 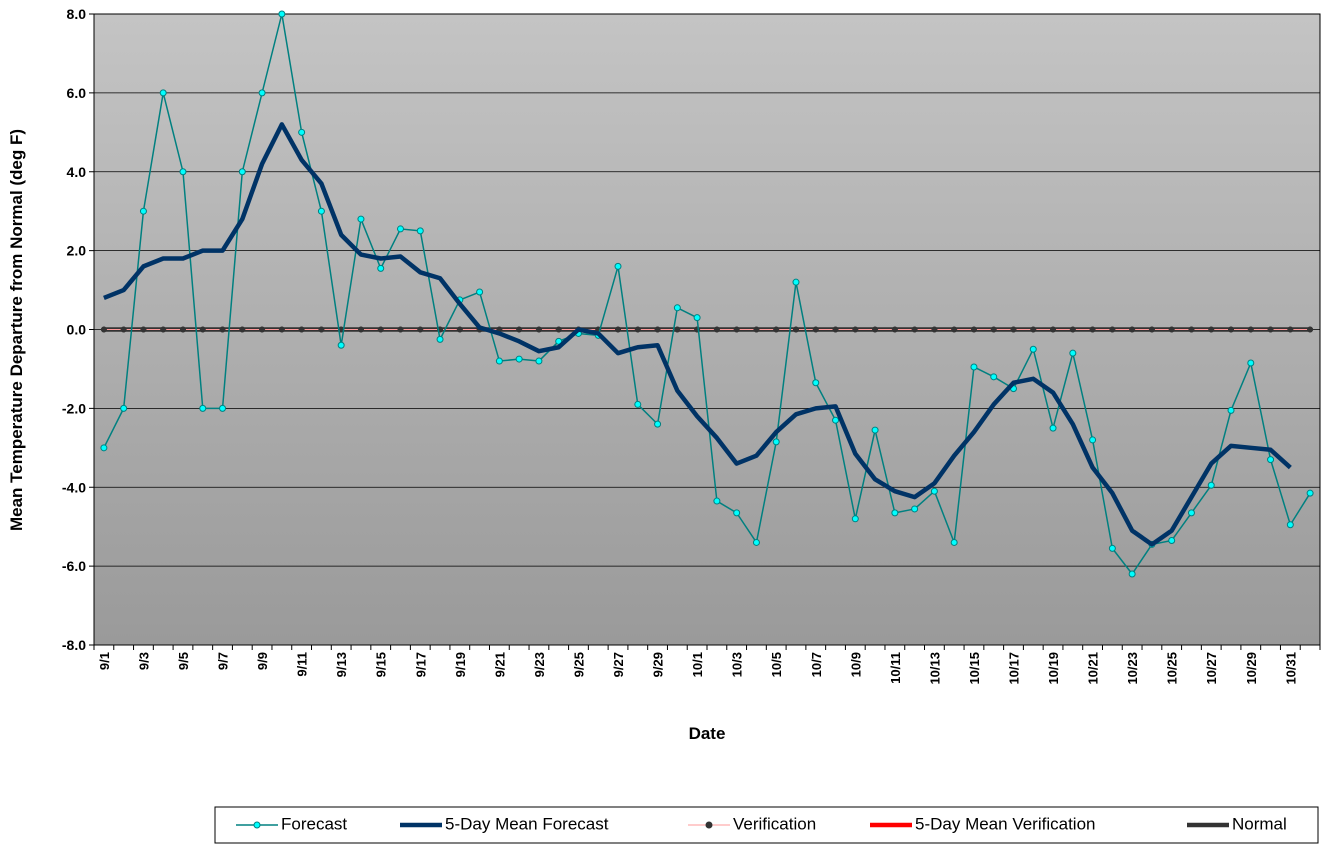 What do you see at coordinates (776, 664) in the screenshot?
I see `x-tick-label: 10/5` at bounding box center [776, 664].